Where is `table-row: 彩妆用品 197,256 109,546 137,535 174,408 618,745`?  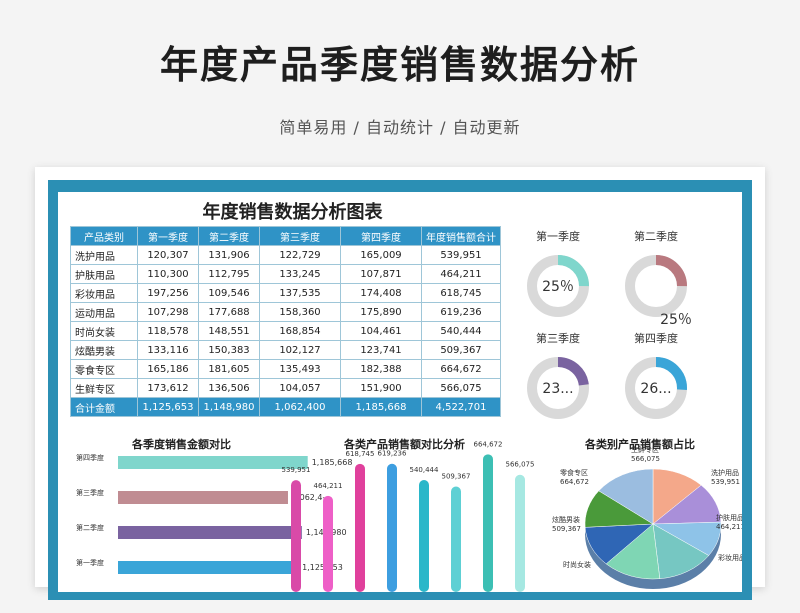 table-row: 彩妆用品 197,256 109,546 137,535 174,408 618,745 is located at coordinates (285, 293).